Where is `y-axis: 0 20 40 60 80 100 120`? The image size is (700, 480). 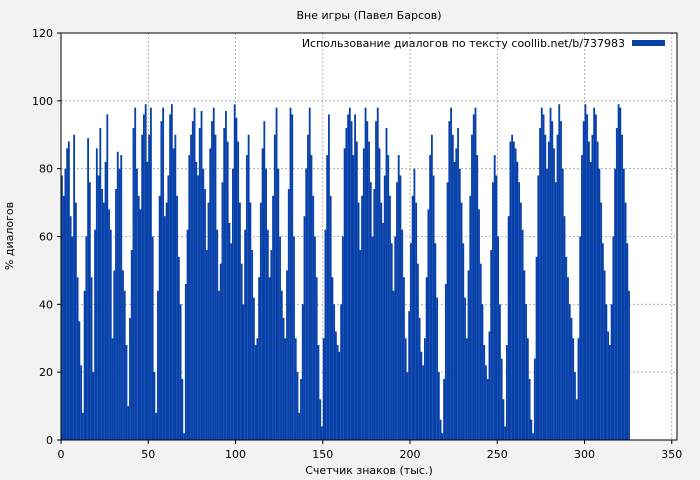 y-axis: 0 20 40 60 80 100 120 is located at coordinates (46, 237).